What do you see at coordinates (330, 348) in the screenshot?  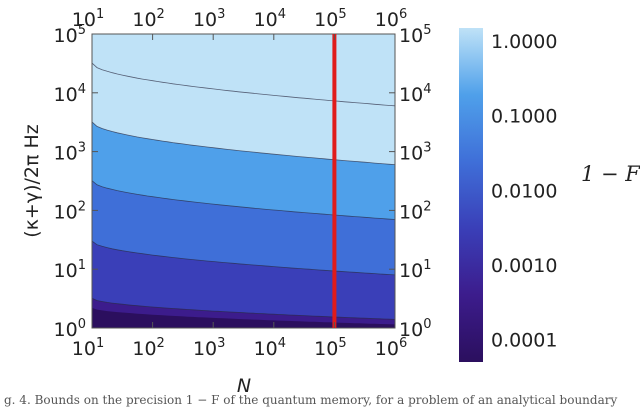 I see `x-tick-label-bottom-4: 105` at bounding box center [330, 348].